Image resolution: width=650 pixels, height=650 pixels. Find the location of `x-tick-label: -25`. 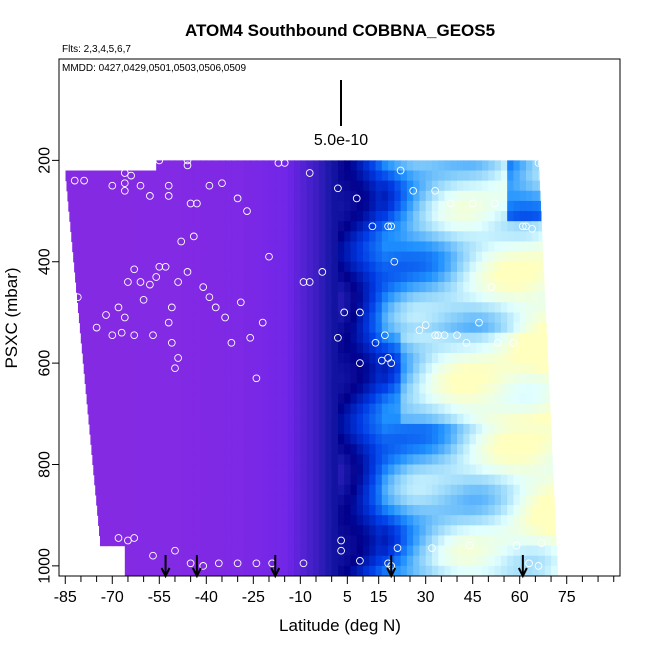

x-tick-label: -25 is located at coordinates (253, 597).